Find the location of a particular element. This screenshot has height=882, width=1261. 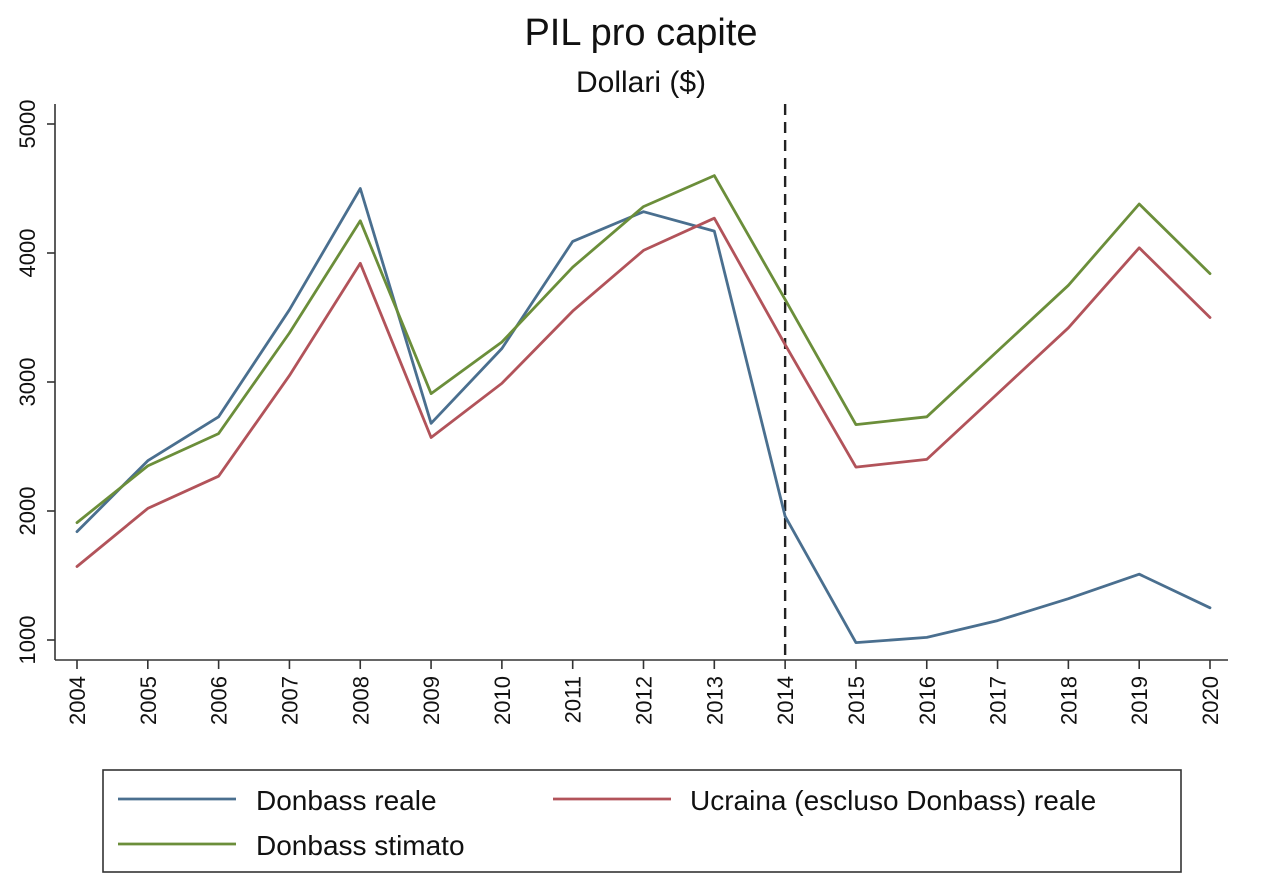

x-tick-label: 2014 is located at coordinates (785, 700).